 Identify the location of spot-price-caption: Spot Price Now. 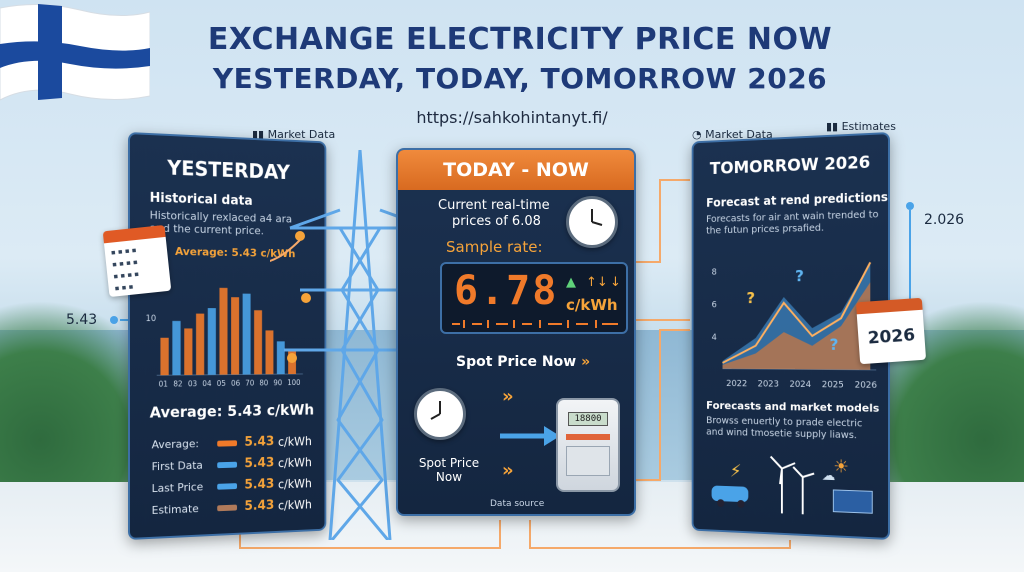
(449, 470).